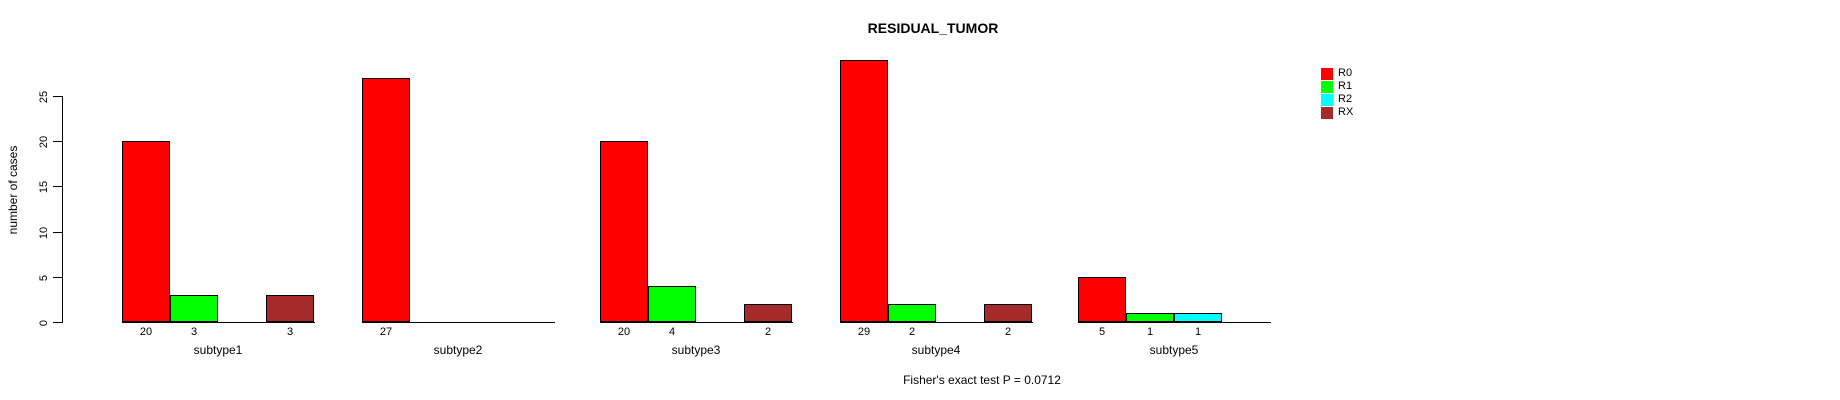  What do you see at coordinates (386, 332) in the screenshot?
I see `bar-value-label: 27` at bounding box center [386, 332].